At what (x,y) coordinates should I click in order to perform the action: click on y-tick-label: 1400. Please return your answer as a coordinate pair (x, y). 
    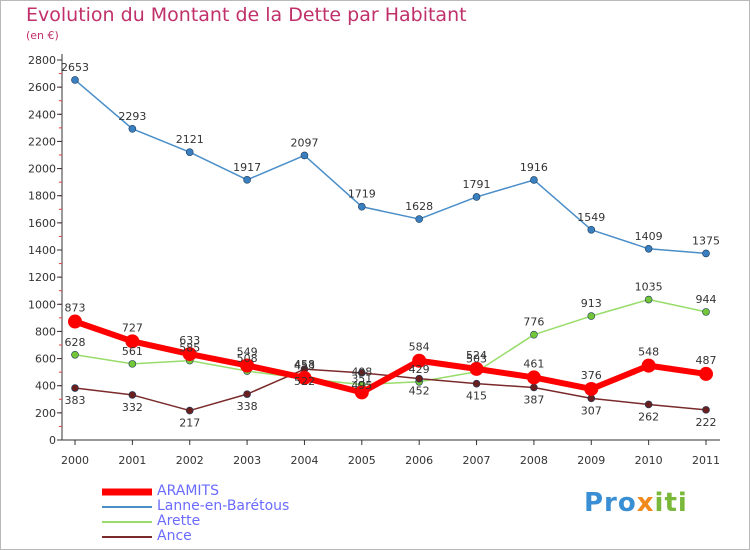
    Looking at the image, I should click on (42, 250).